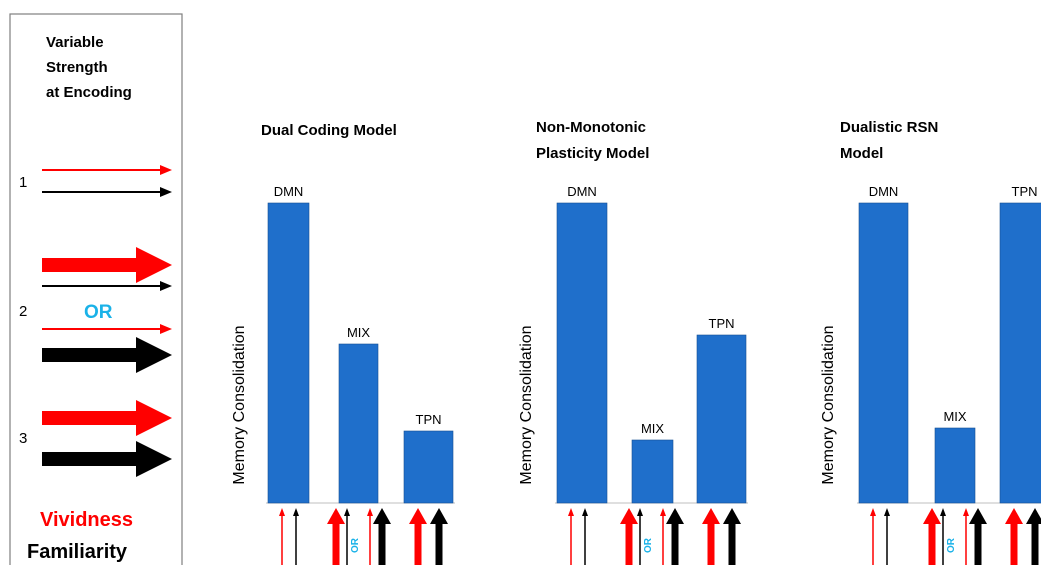 Image resolution: width=1041 pixels, height=570 pixels. What do you see at coordinates (107, 438) in the screenshot?
I see `encoding-row-3-arrows` at bounding box center [107, 438].